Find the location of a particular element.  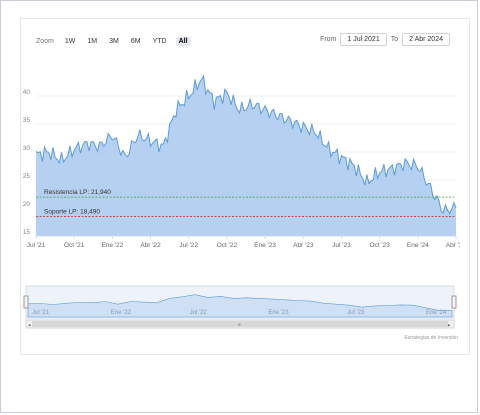

x-tick-label: Oct '22 is located at coordinates (227, 245).